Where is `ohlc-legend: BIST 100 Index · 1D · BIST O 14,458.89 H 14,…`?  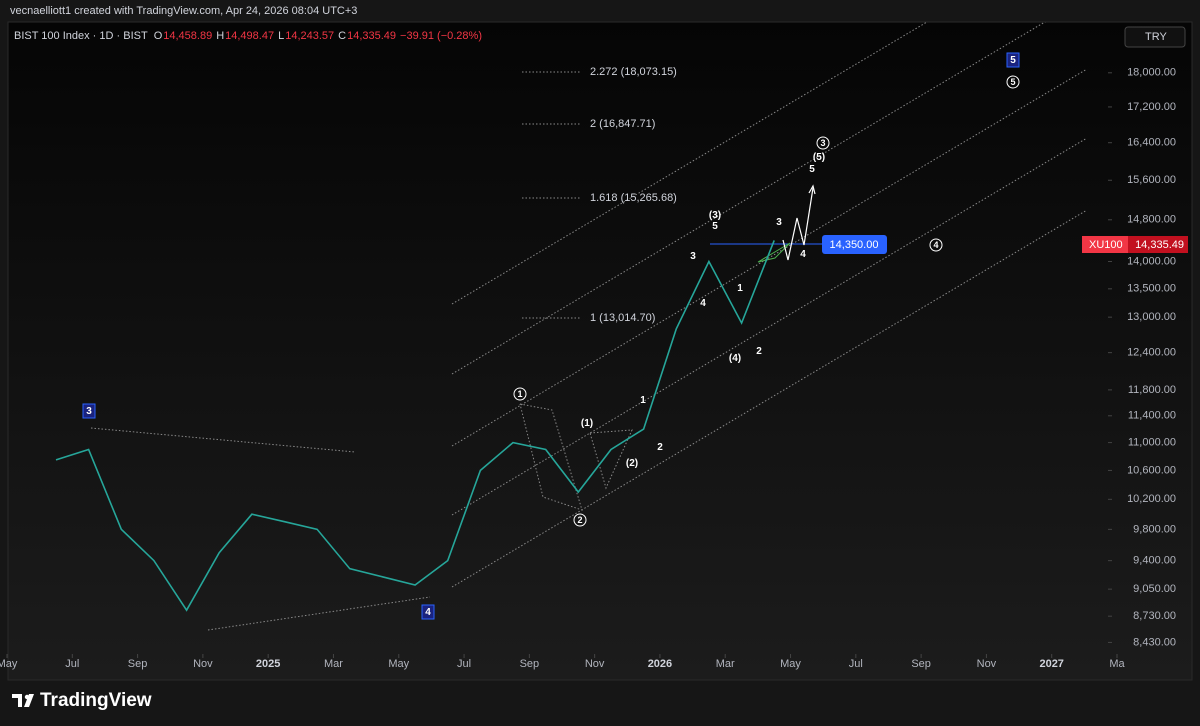 ohlc-legend: BIST 100 Index · 1D · BIST O 14,458.89 H 14,… is located at coordinates (248, 36).